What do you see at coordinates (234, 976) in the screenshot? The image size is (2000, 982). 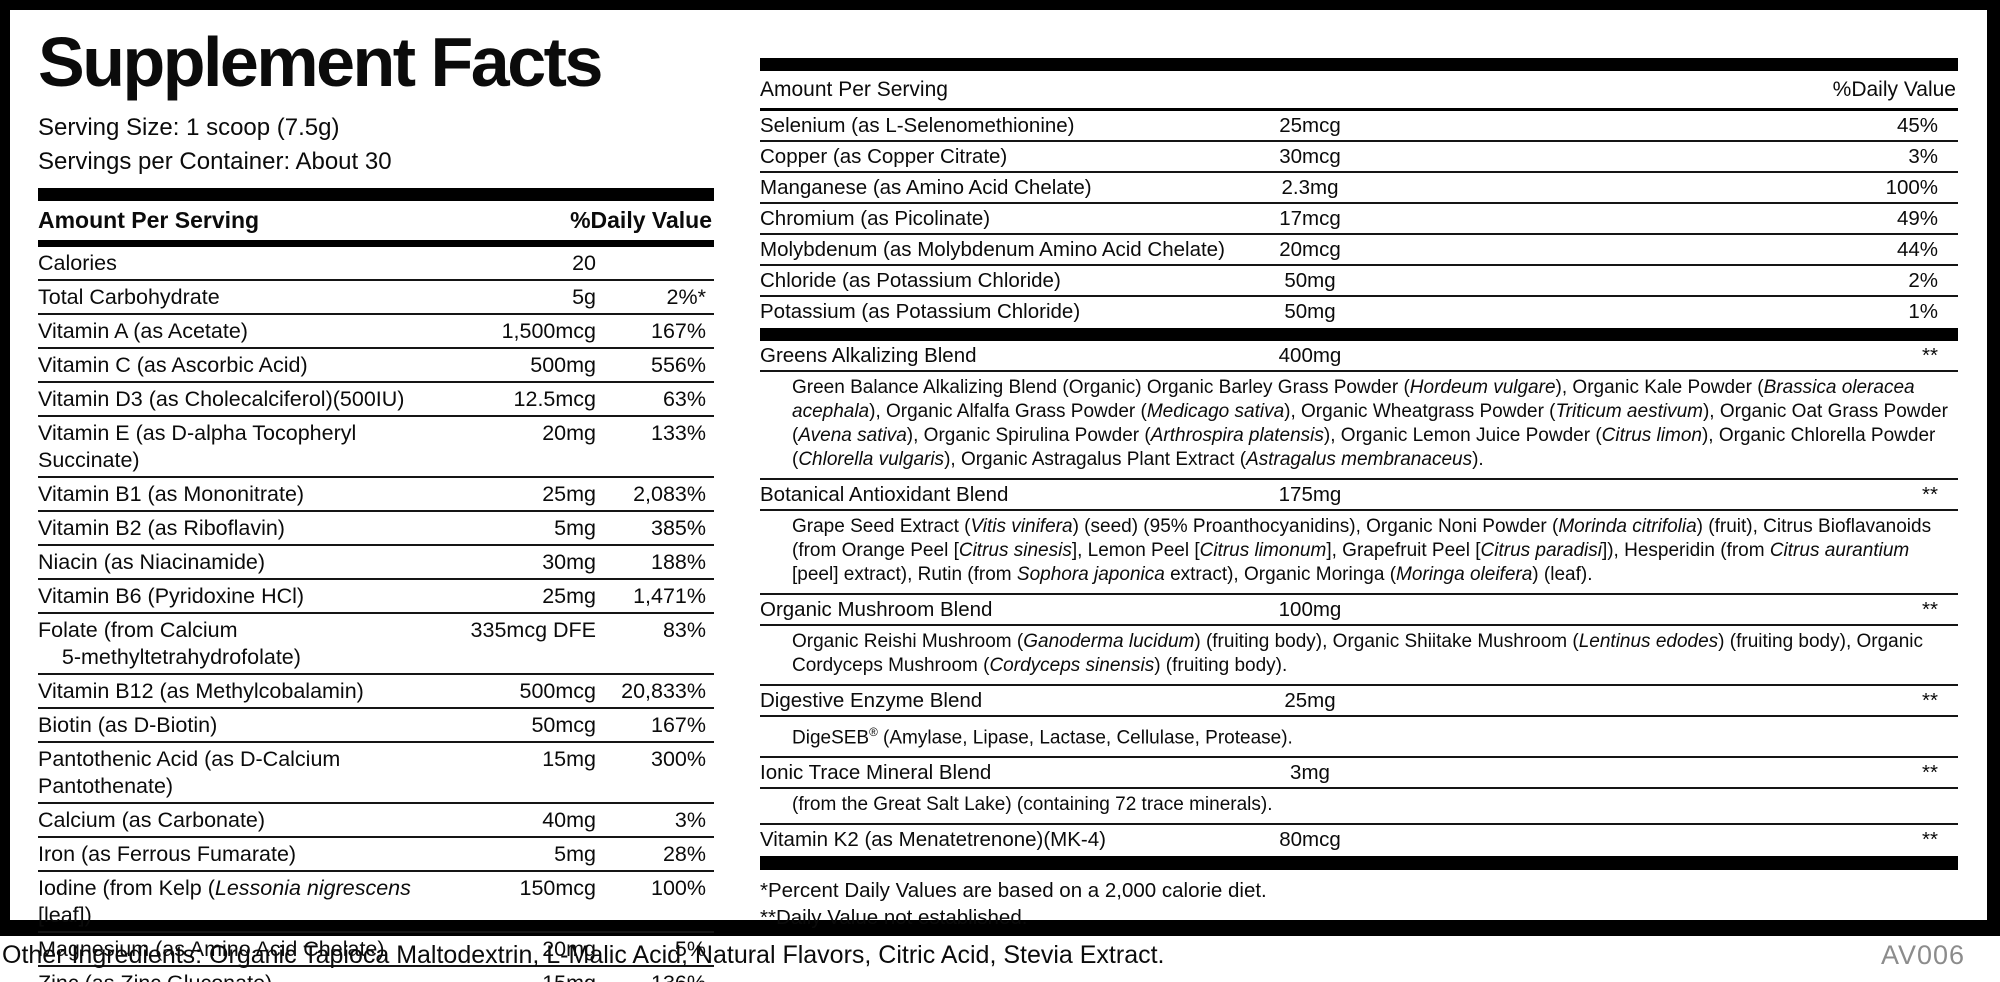 I see `nutrient-name: Zinc (as Zinc Gluconate)` at bounding box center [234, 976].